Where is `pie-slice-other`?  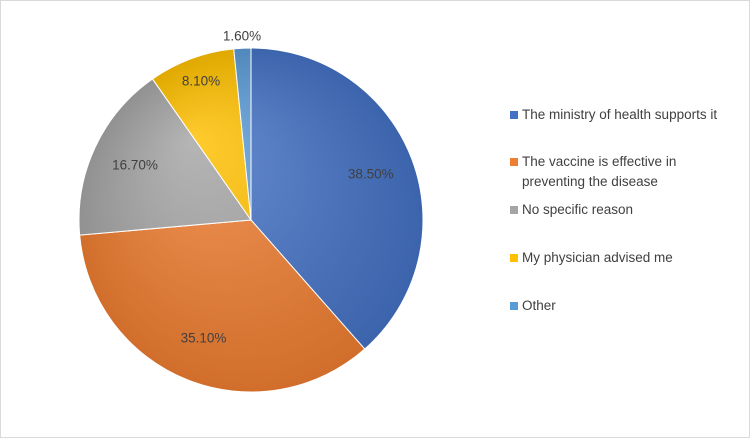 pie-slice-other is located at coordinates (242, 134).